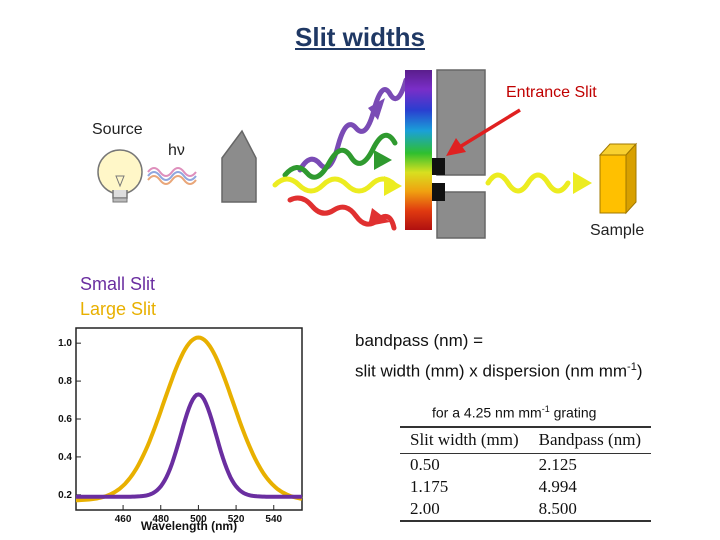 Image resolution: width=720 pixels, height=540 pixels. Describe the element at coordinates (551, 92) in the screenshot. I see `entrance-slit-label: Entrance Slit` at that location.